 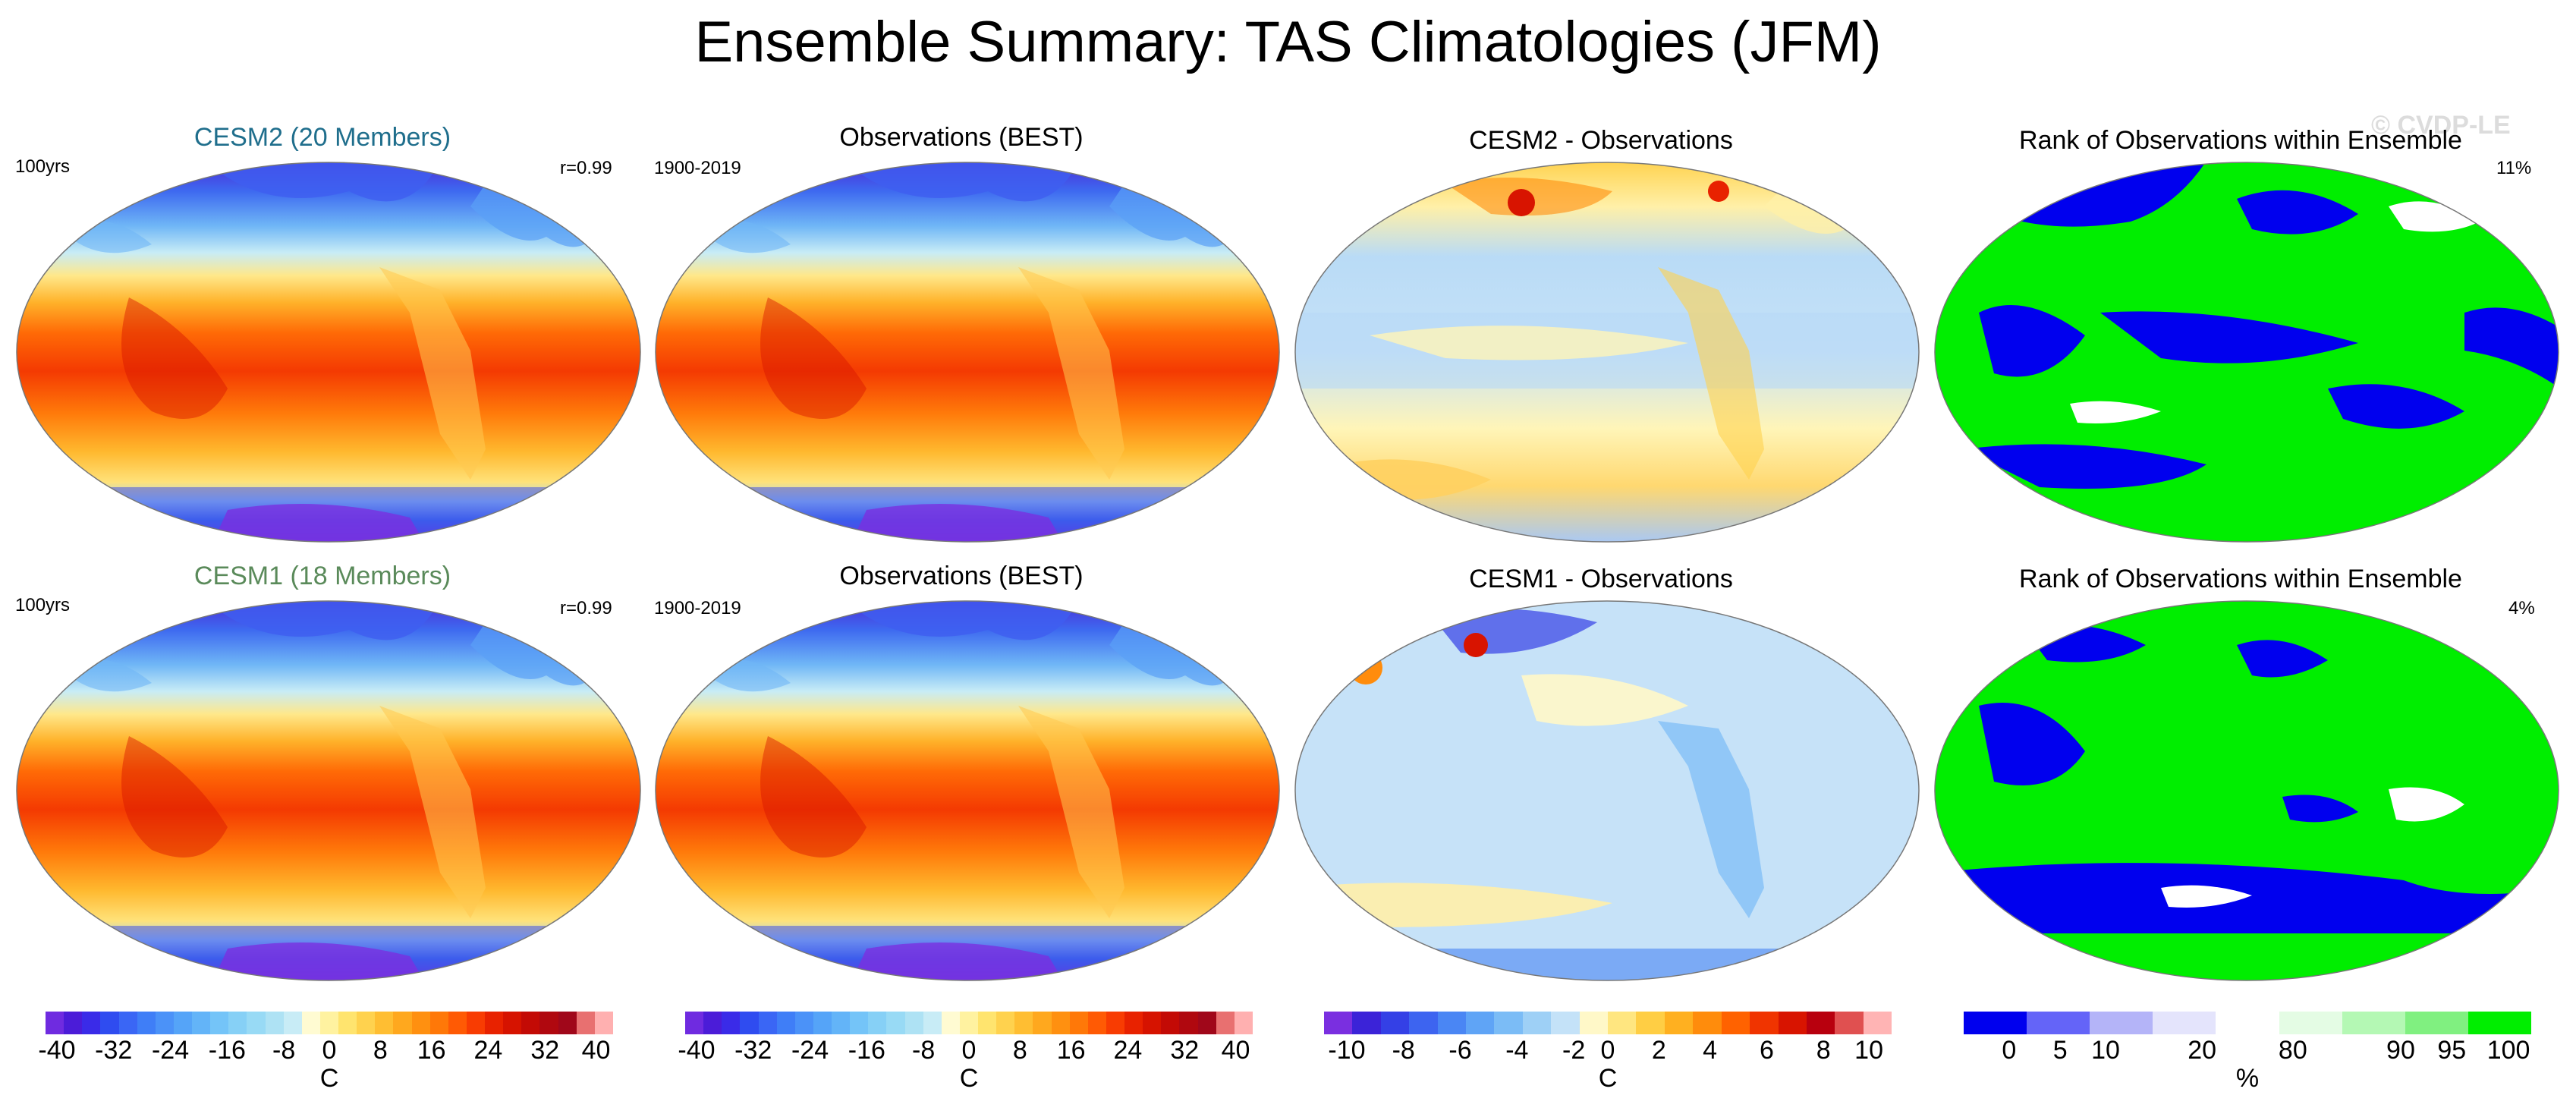 I want to click on panel-label-pct-1: 11%, so click(x=2514, y=168).